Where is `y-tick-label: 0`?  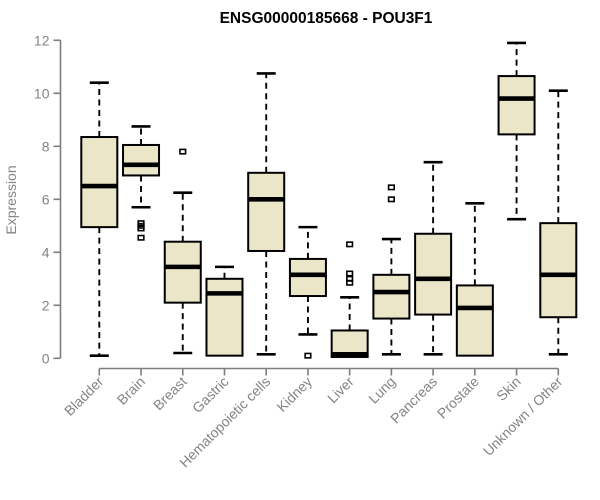
y-tick-label: 0 is located at coordinates (46, 358).